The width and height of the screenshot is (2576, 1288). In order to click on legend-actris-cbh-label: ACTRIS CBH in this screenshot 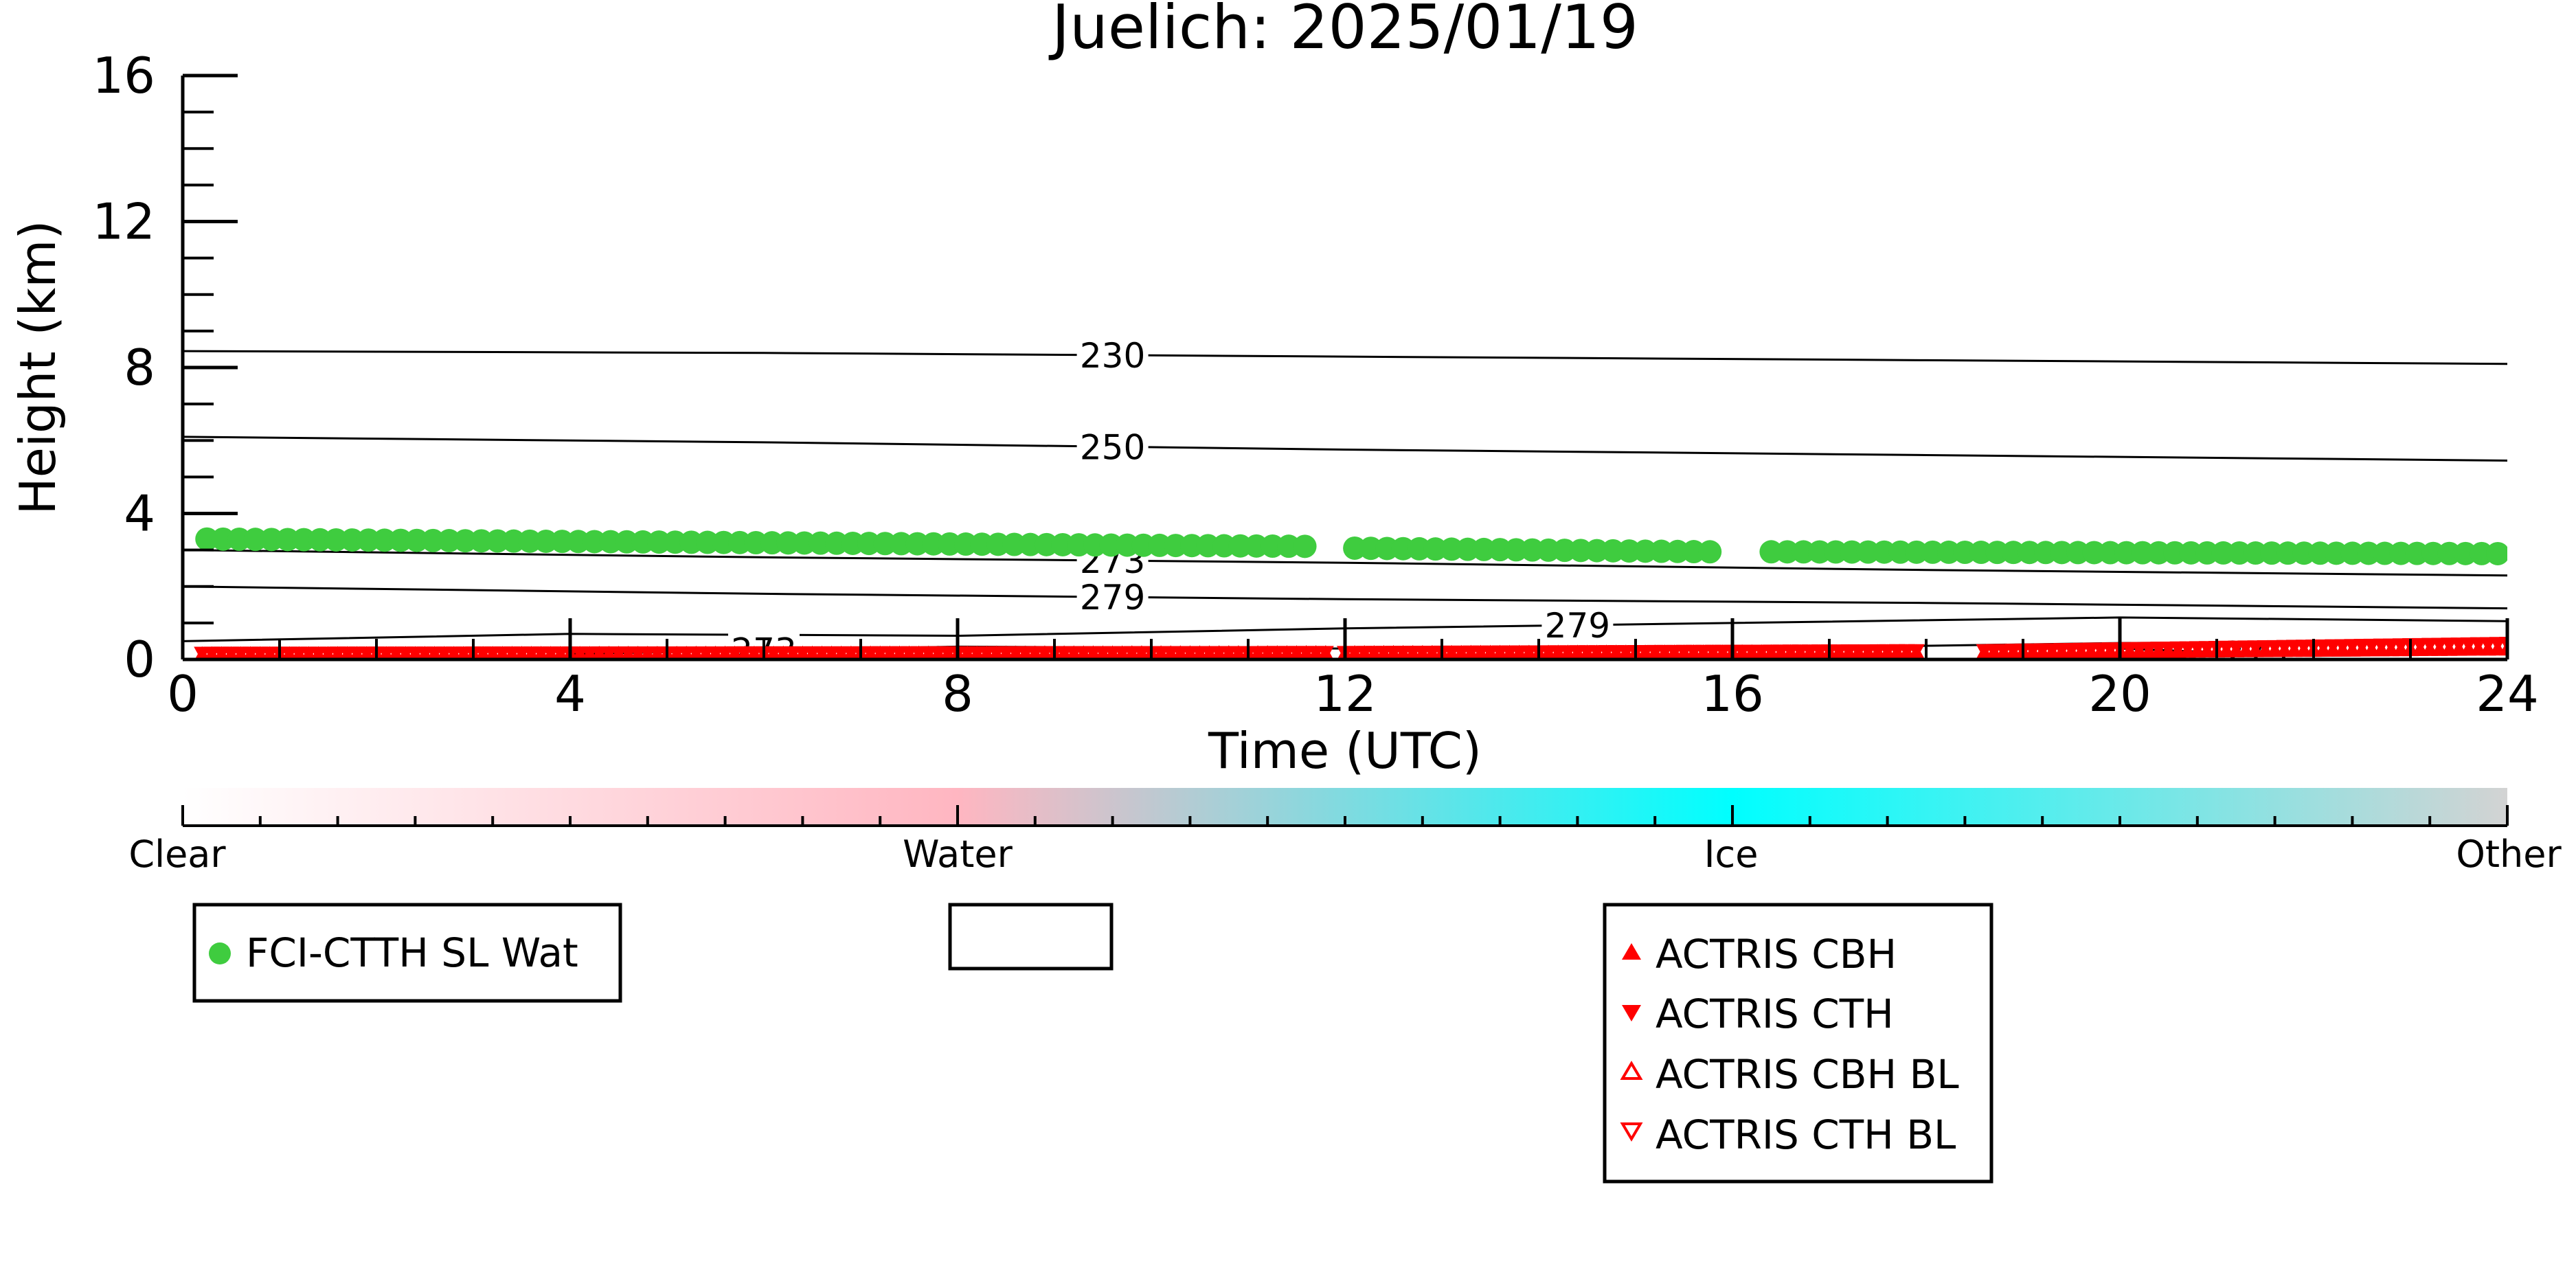, I will do `click(1776, 954)`.